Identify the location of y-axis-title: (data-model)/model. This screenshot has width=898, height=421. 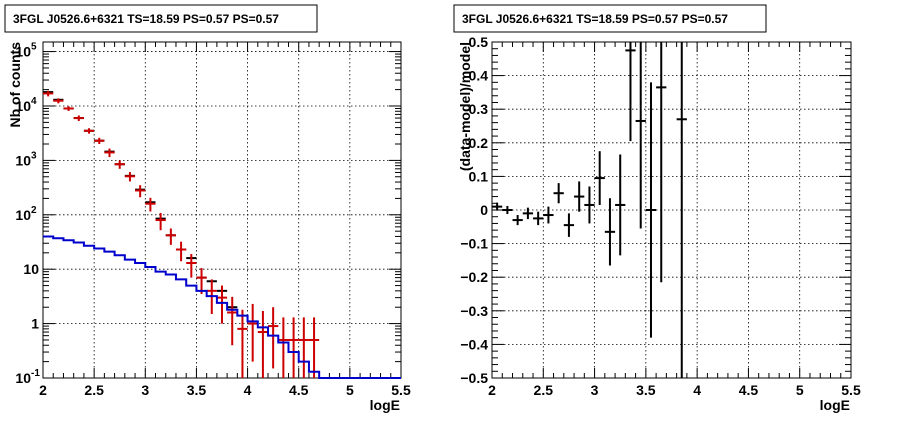
(465, 106).